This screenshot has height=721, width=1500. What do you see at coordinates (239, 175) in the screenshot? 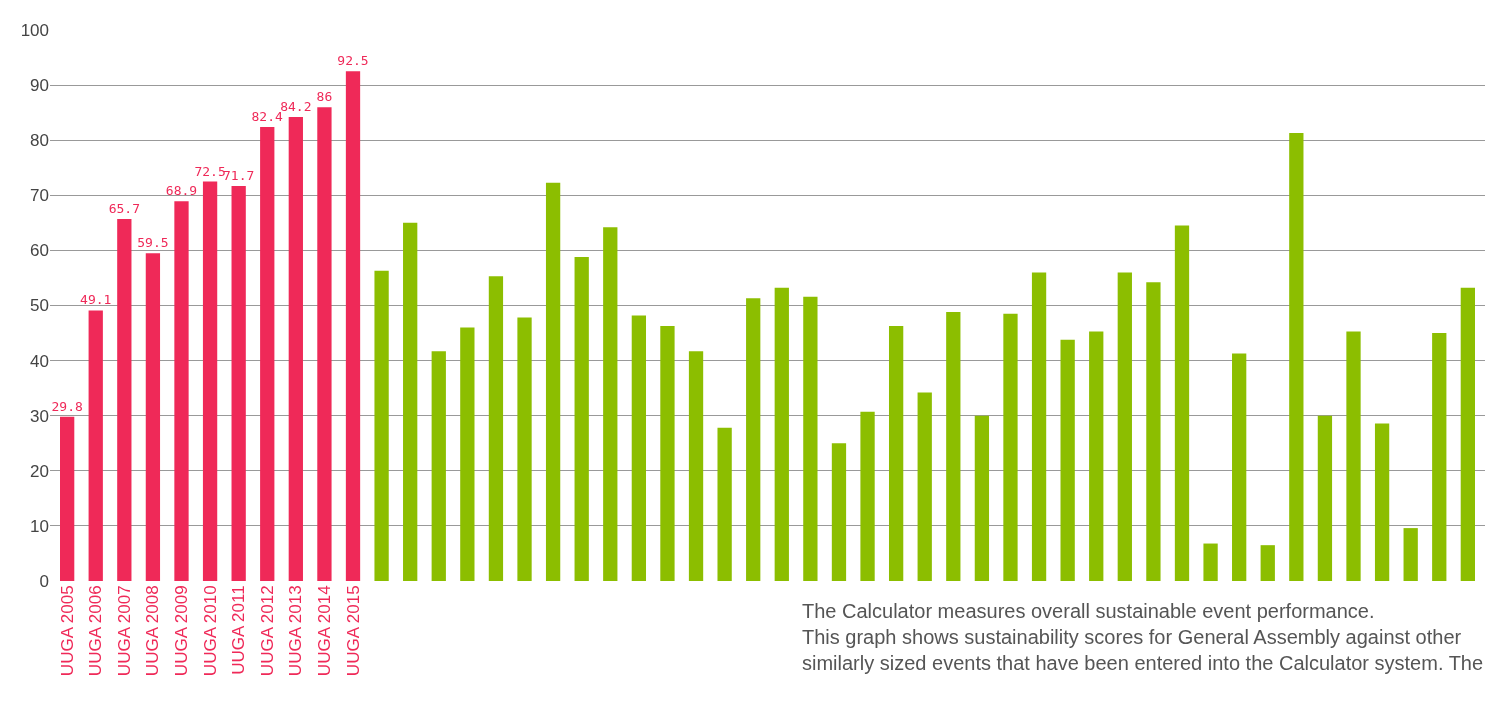
I see `data-label: 71.7` at bounding box center [239, 175].